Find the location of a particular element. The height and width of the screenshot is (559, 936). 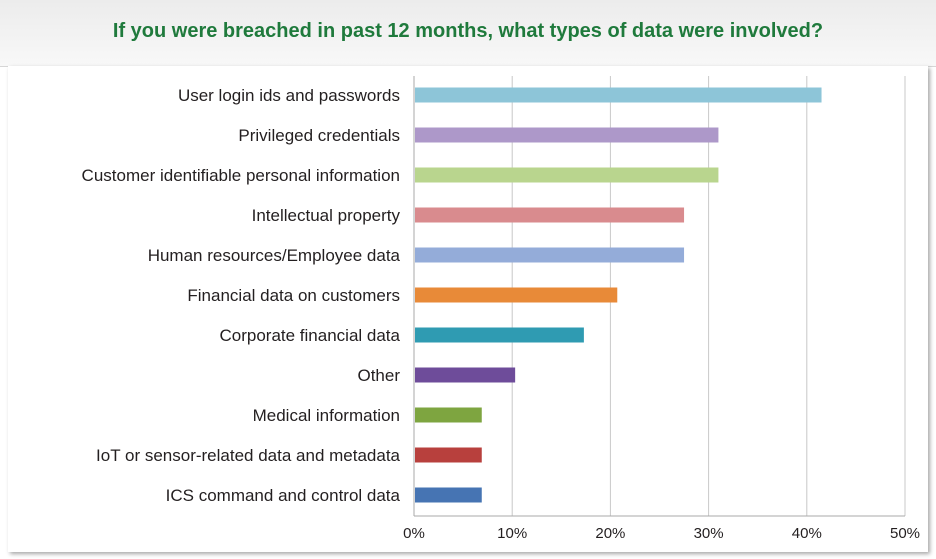

x-tick-label: 0% is located at coordinates (414, 533).